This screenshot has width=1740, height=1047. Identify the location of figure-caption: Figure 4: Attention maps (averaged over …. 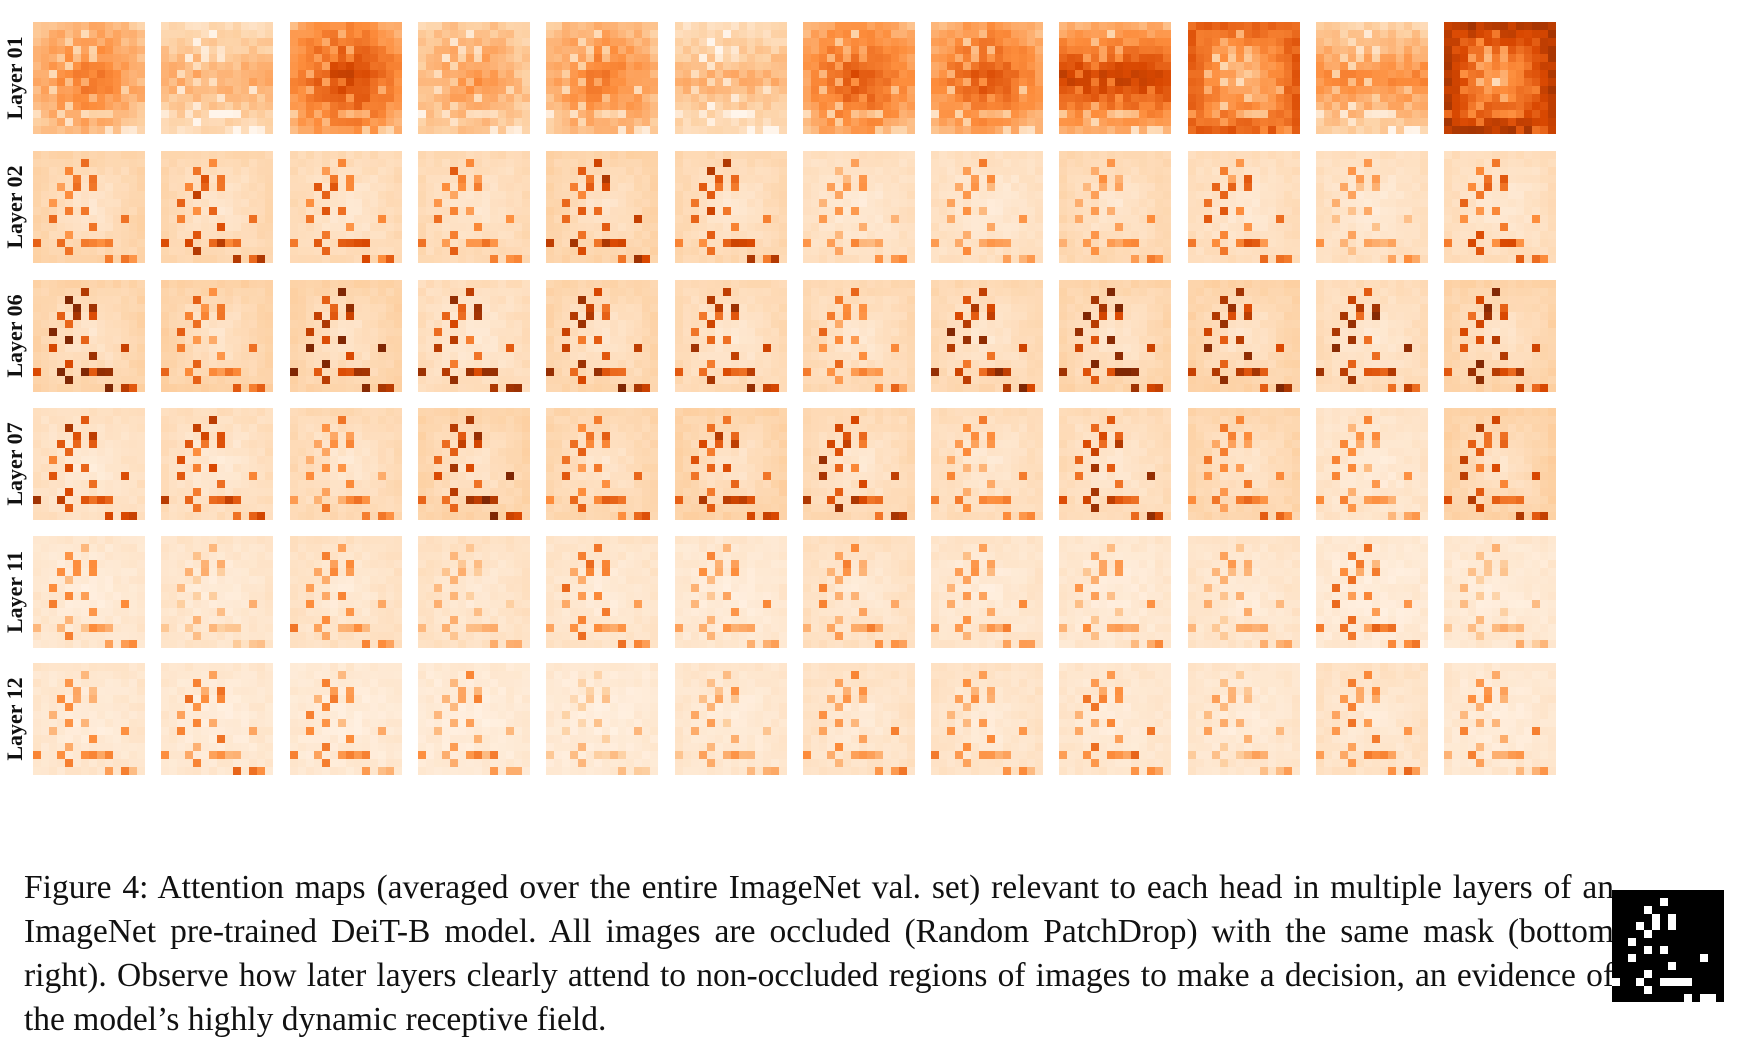
(819, 953).